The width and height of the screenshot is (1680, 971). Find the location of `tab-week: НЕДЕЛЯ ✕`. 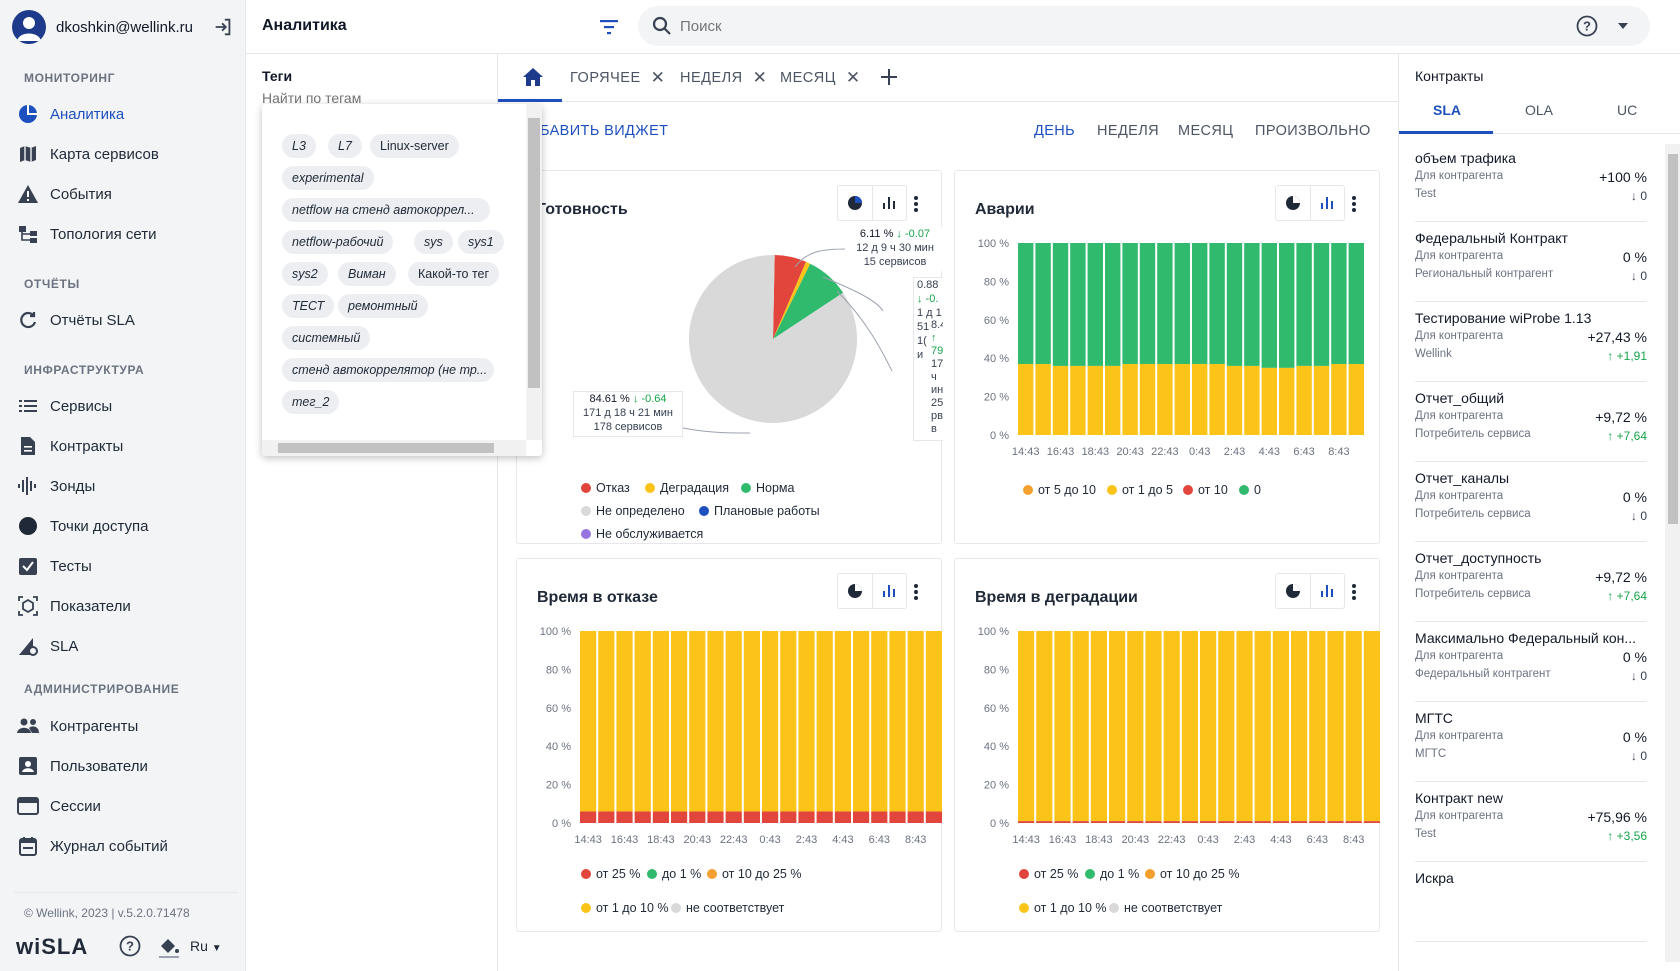

tab-week: НЕДЕЛЯ ✕ is located at coordinates (723, 78).